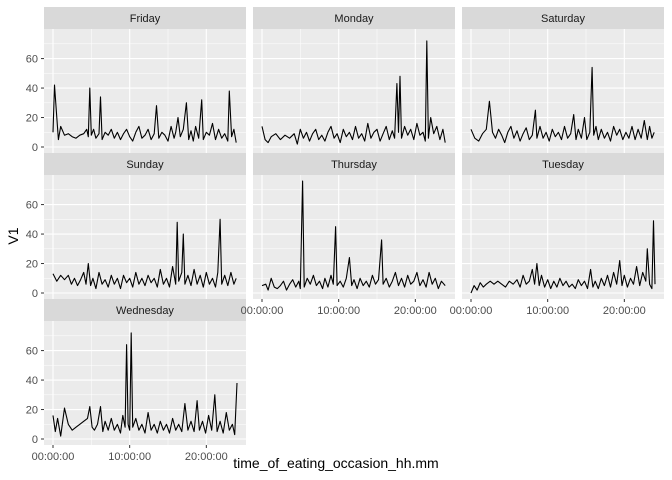 This screenshot has width=672, height=480. What do you see at coordinates (353, 235) in the screenshot?
I see `series-line-thursday` at bounding box center [353, 235].